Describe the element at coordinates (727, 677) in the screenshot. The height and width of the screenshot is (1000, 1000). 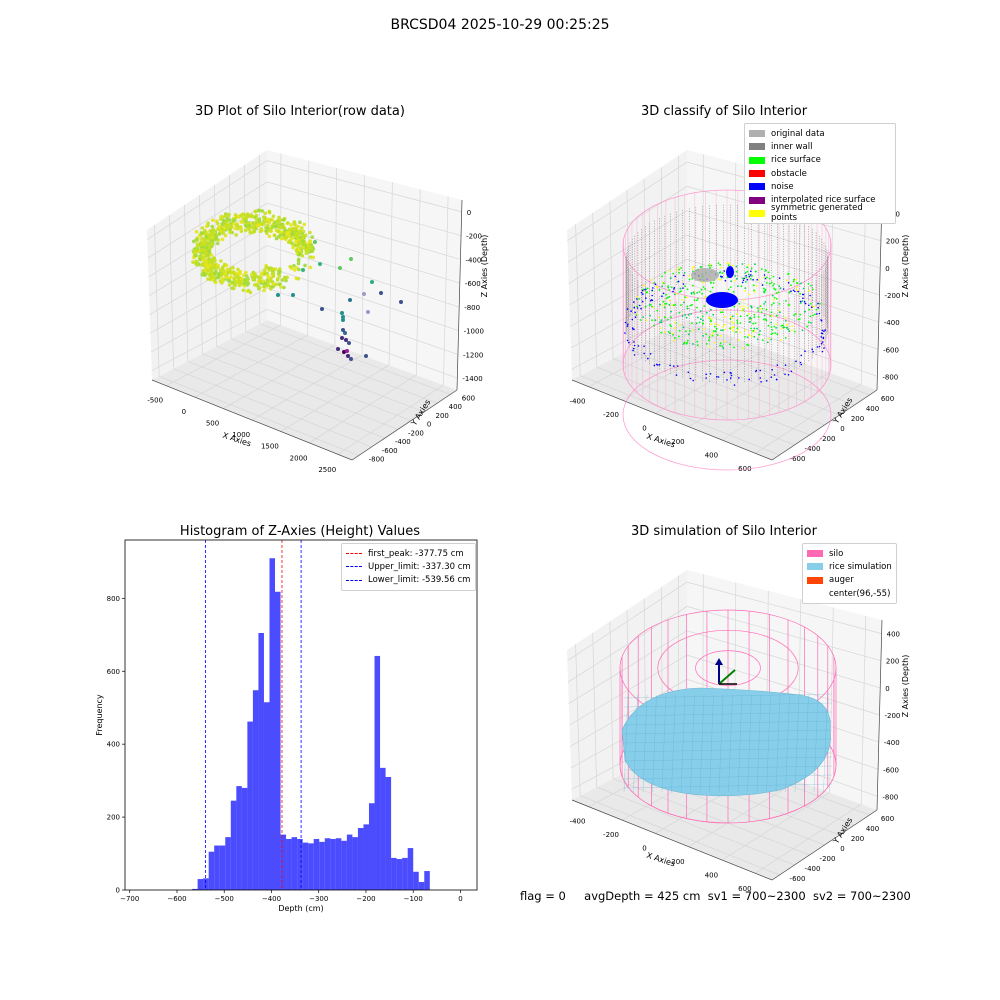
I see `auger-y-arrow` at that location.